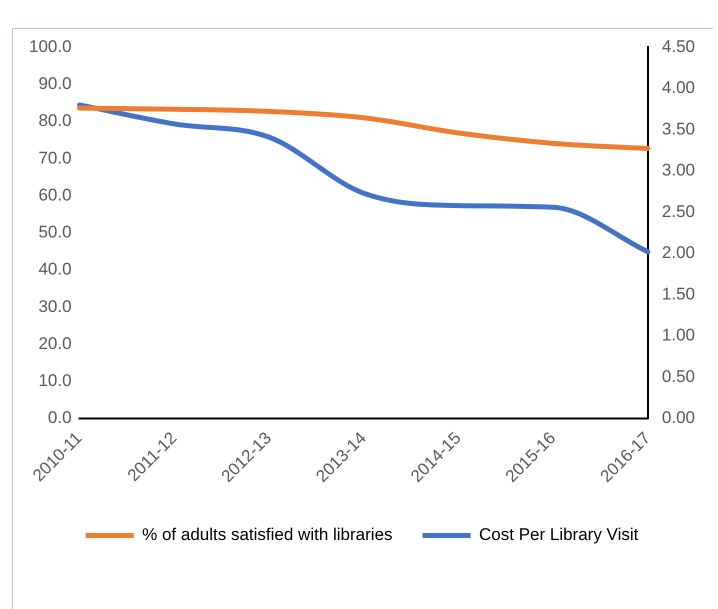 This screenshot has width=718, height=609. What do you see at coordinates (679, 46) in the screenshot?
I see `y2-tick-label: 4.50` at bounding box center [679, 46].